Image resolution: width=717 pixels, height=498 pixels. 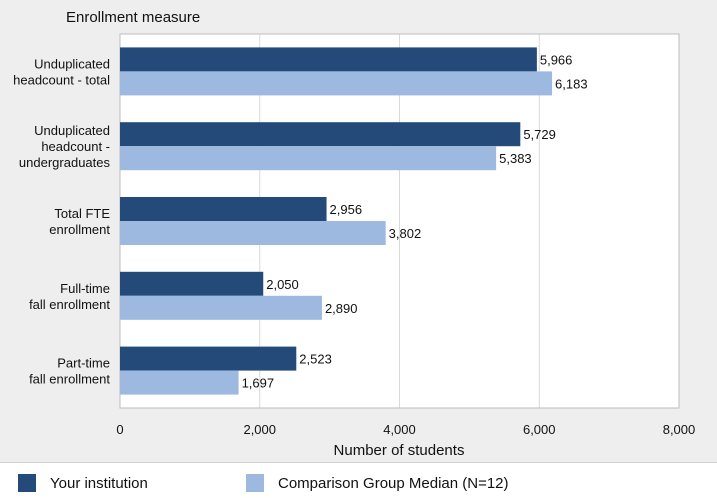 I want to click on data-label: 5,383, so click(x=515, y=158).